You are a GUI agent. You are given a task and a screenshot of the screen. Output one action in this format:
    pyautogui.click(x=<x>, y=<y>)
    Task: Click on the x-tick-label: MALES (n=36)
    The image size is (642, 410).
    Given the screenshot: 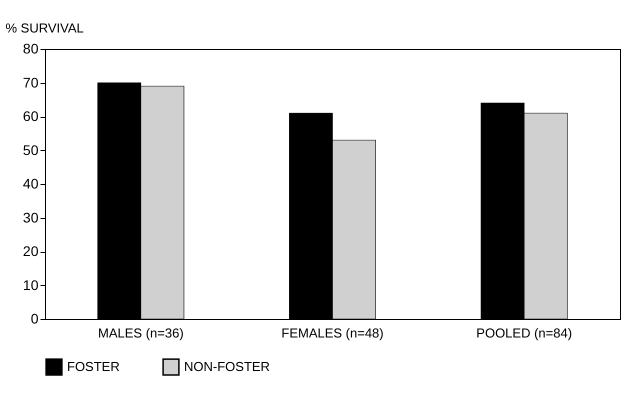 What is the action you would take?
    pyautogui.click(x=141, y=333)
    